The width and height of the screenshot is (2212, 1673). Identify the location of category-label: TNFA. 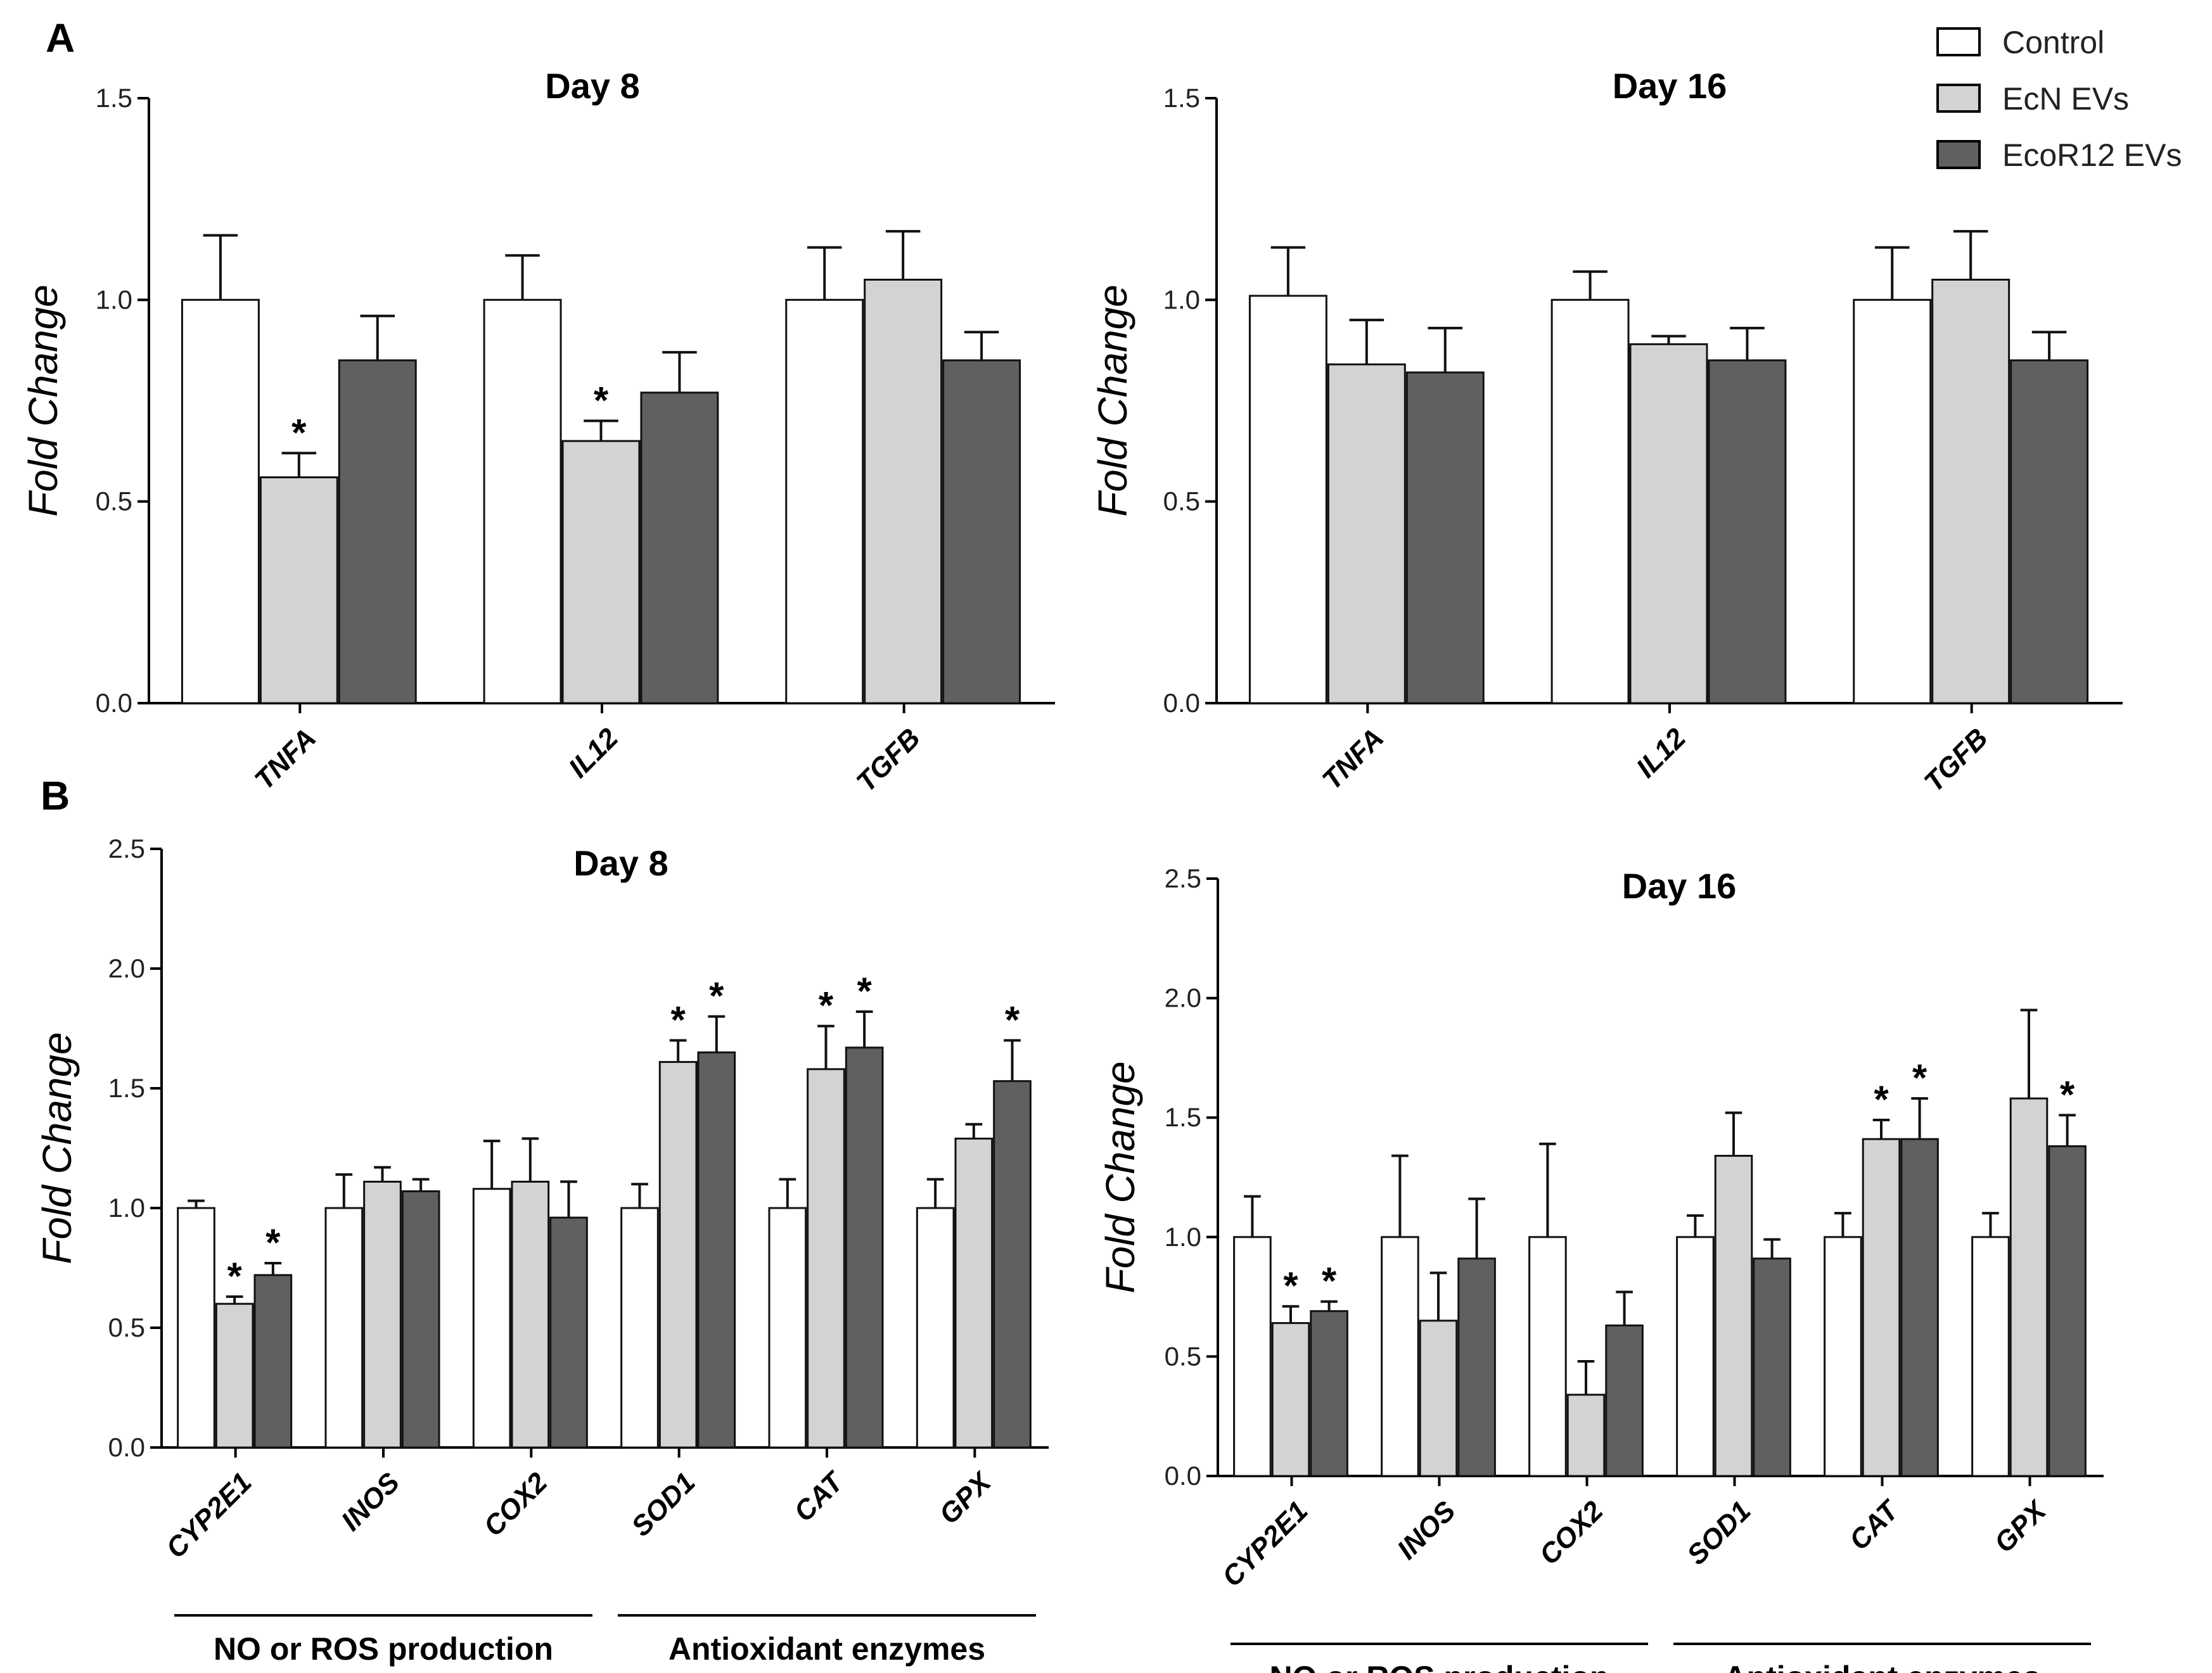
(286, 759).